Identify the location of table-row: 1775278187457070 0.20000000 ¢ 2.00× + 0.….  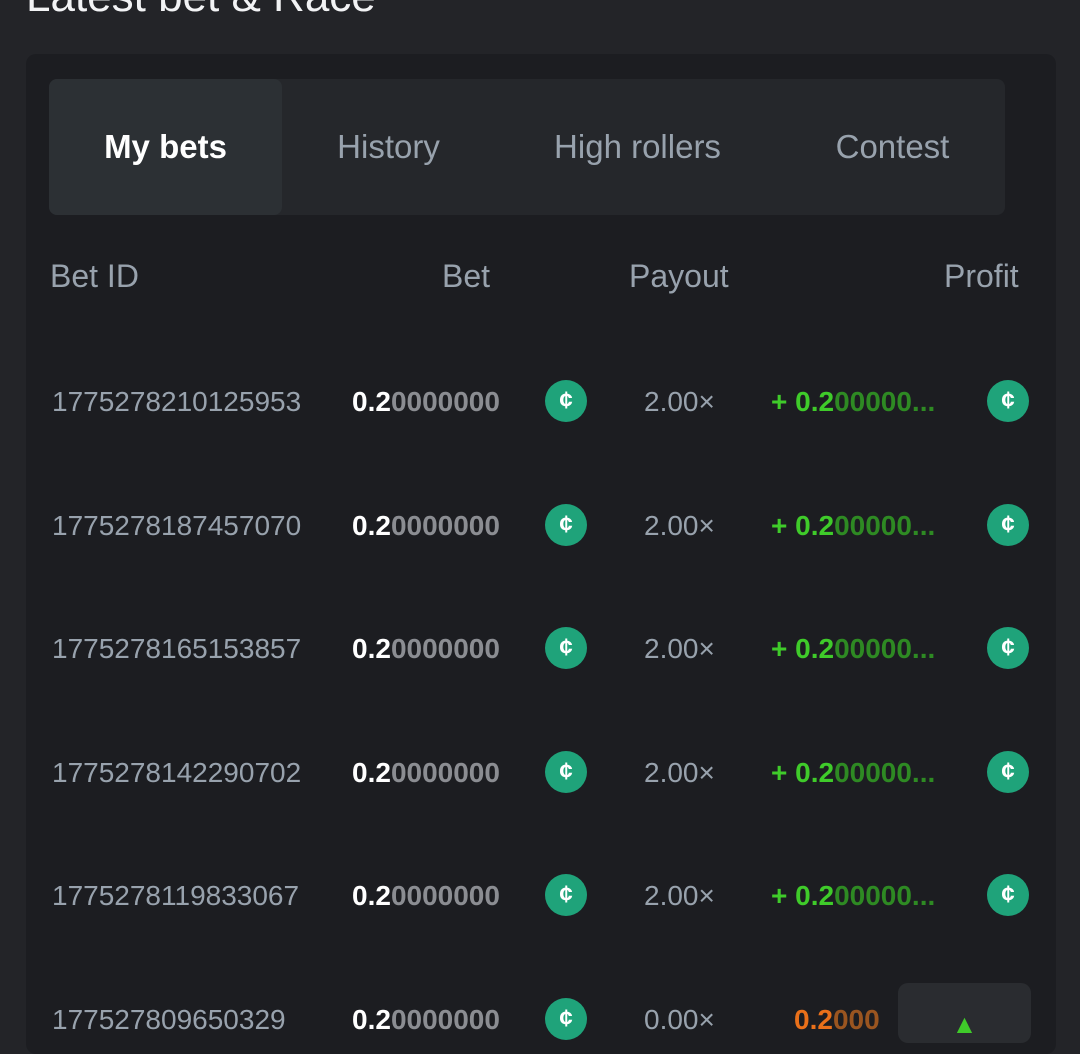
(541, 526).